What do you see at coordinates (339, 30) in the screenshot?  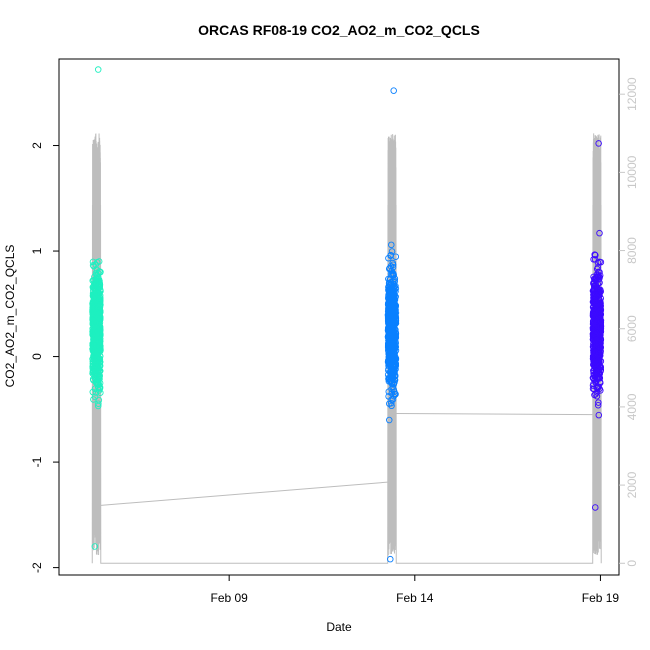 I see `chart-title: ORCAS RF08-19 CO2_AO2_m_CO2_QCLS` at bounding box center [339, 30].